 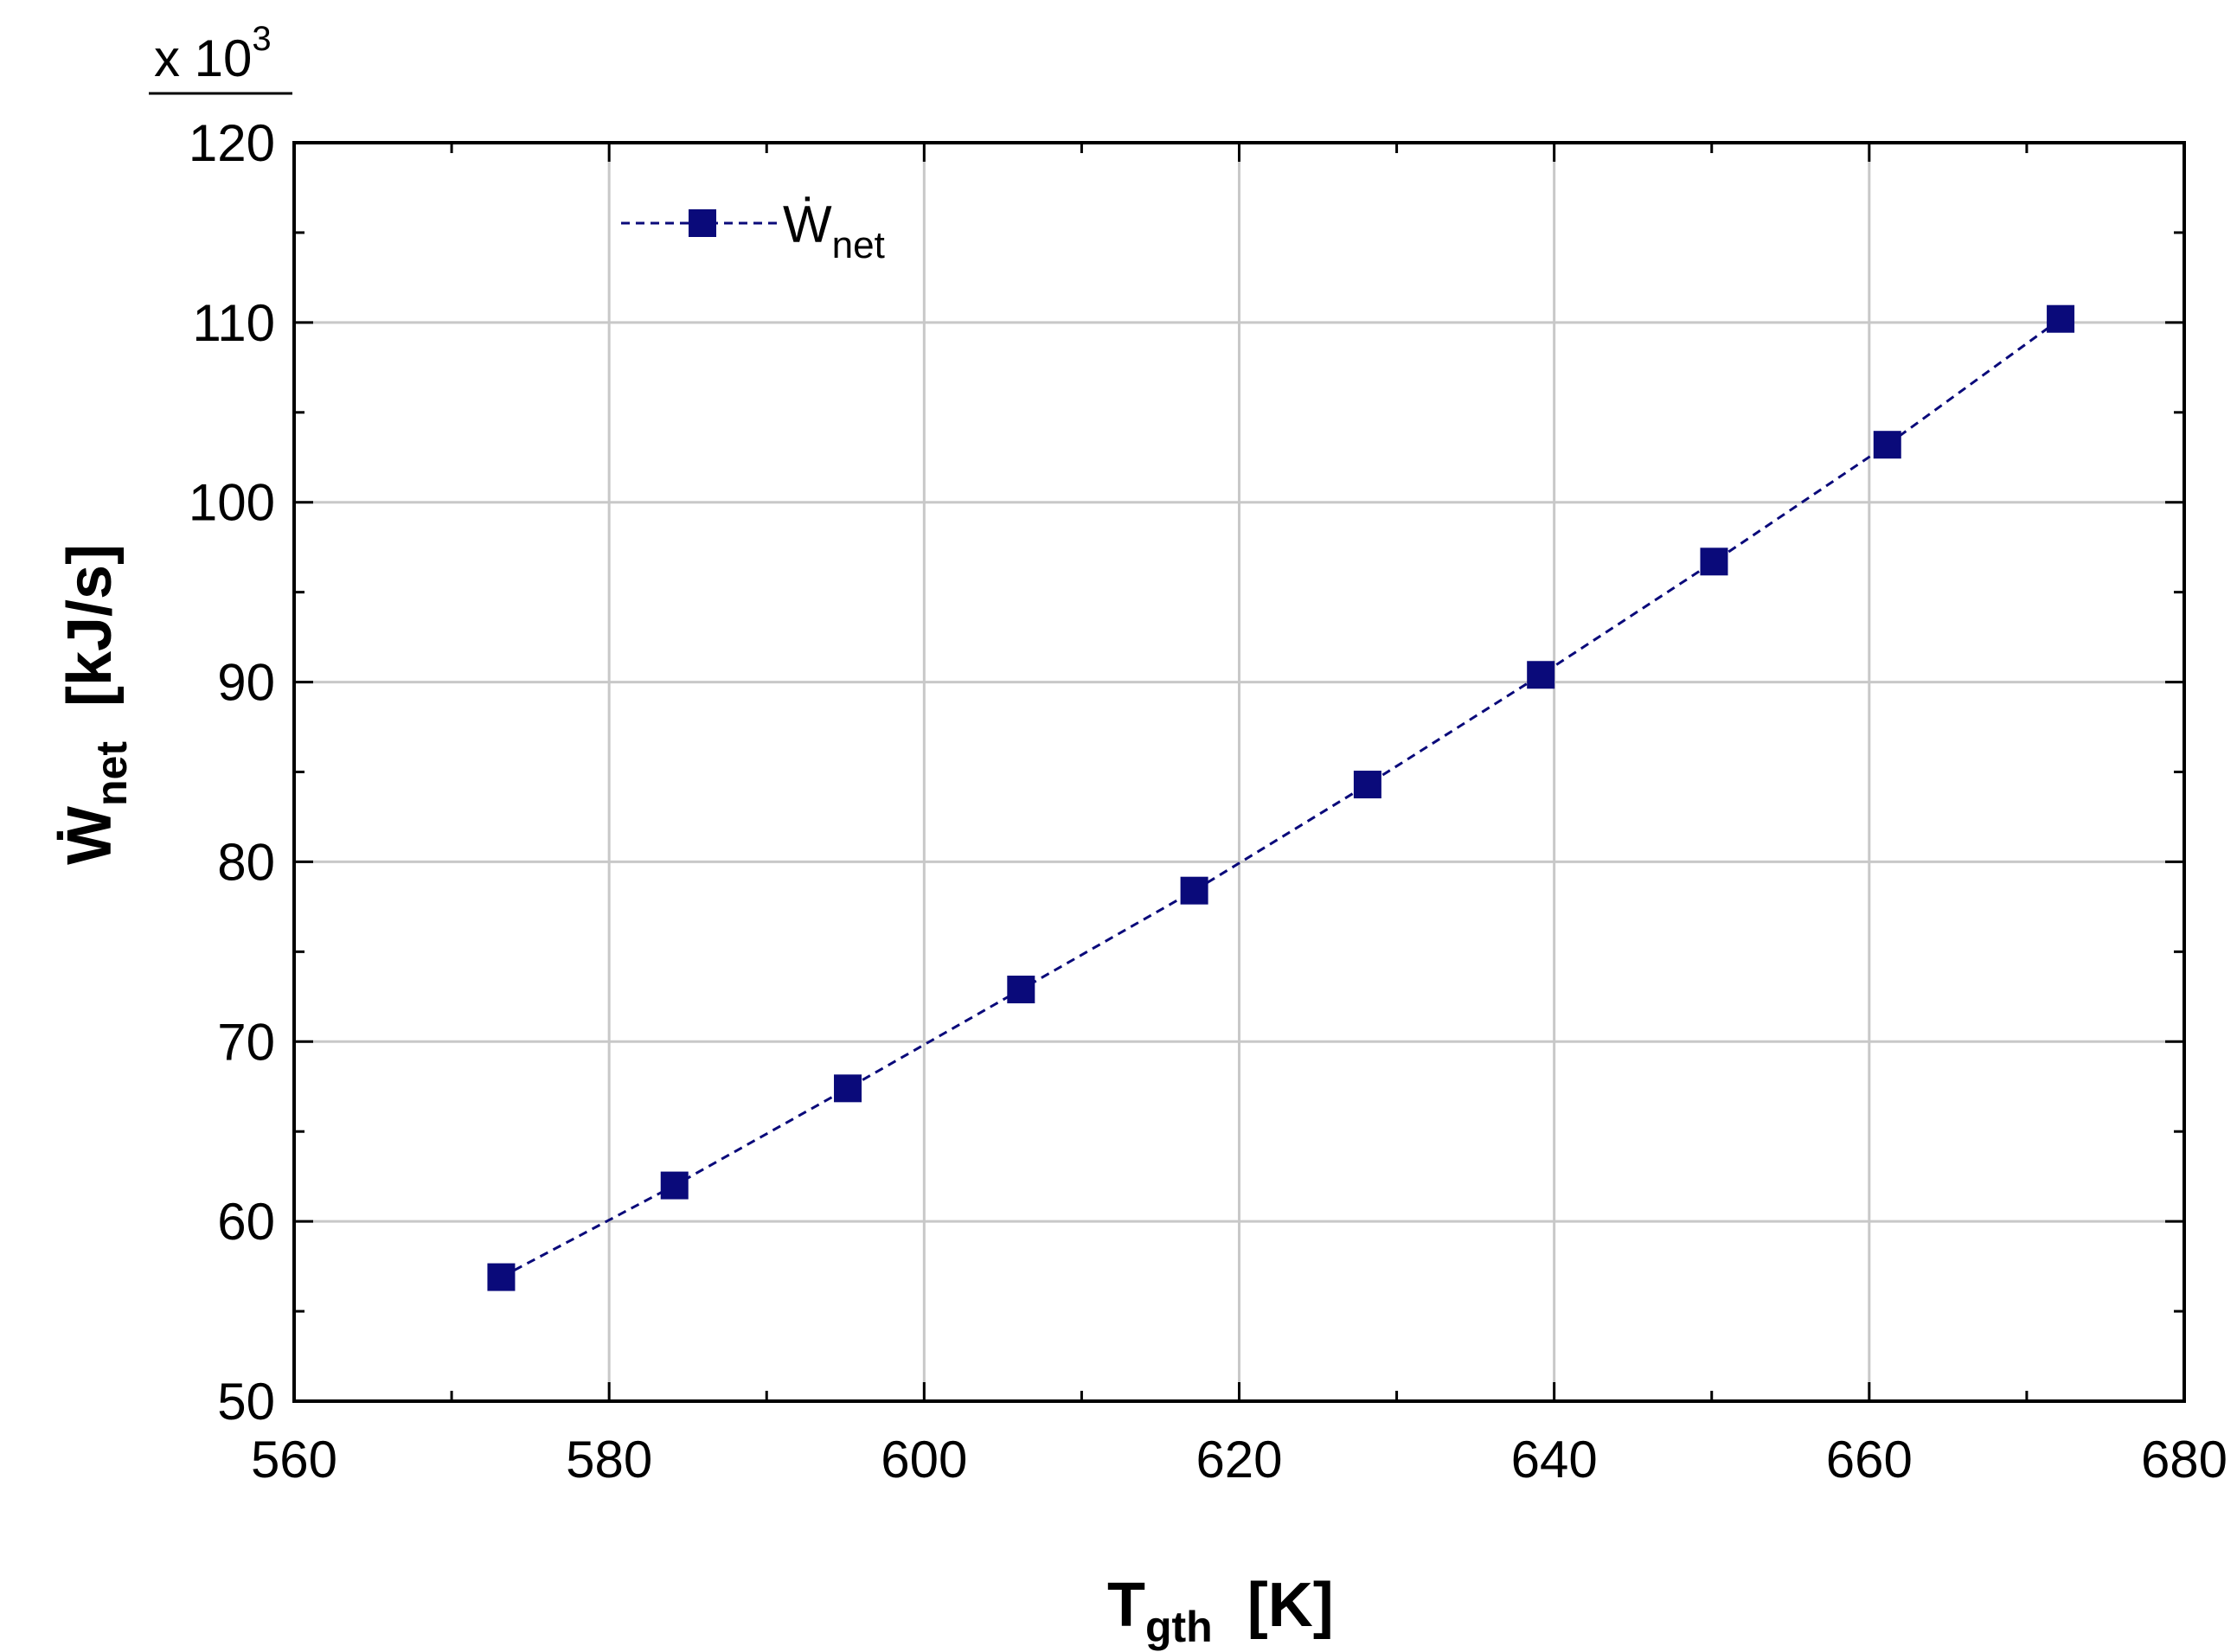 What do you see at coordinates (246, 1042) in the screenshot?
I see `y-tick-label: 70` at bounding box center [246, 1042].